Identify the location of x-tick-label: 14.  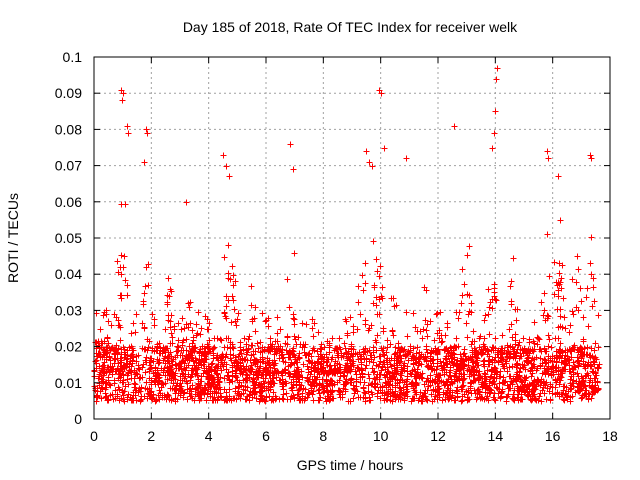
(496, 436).